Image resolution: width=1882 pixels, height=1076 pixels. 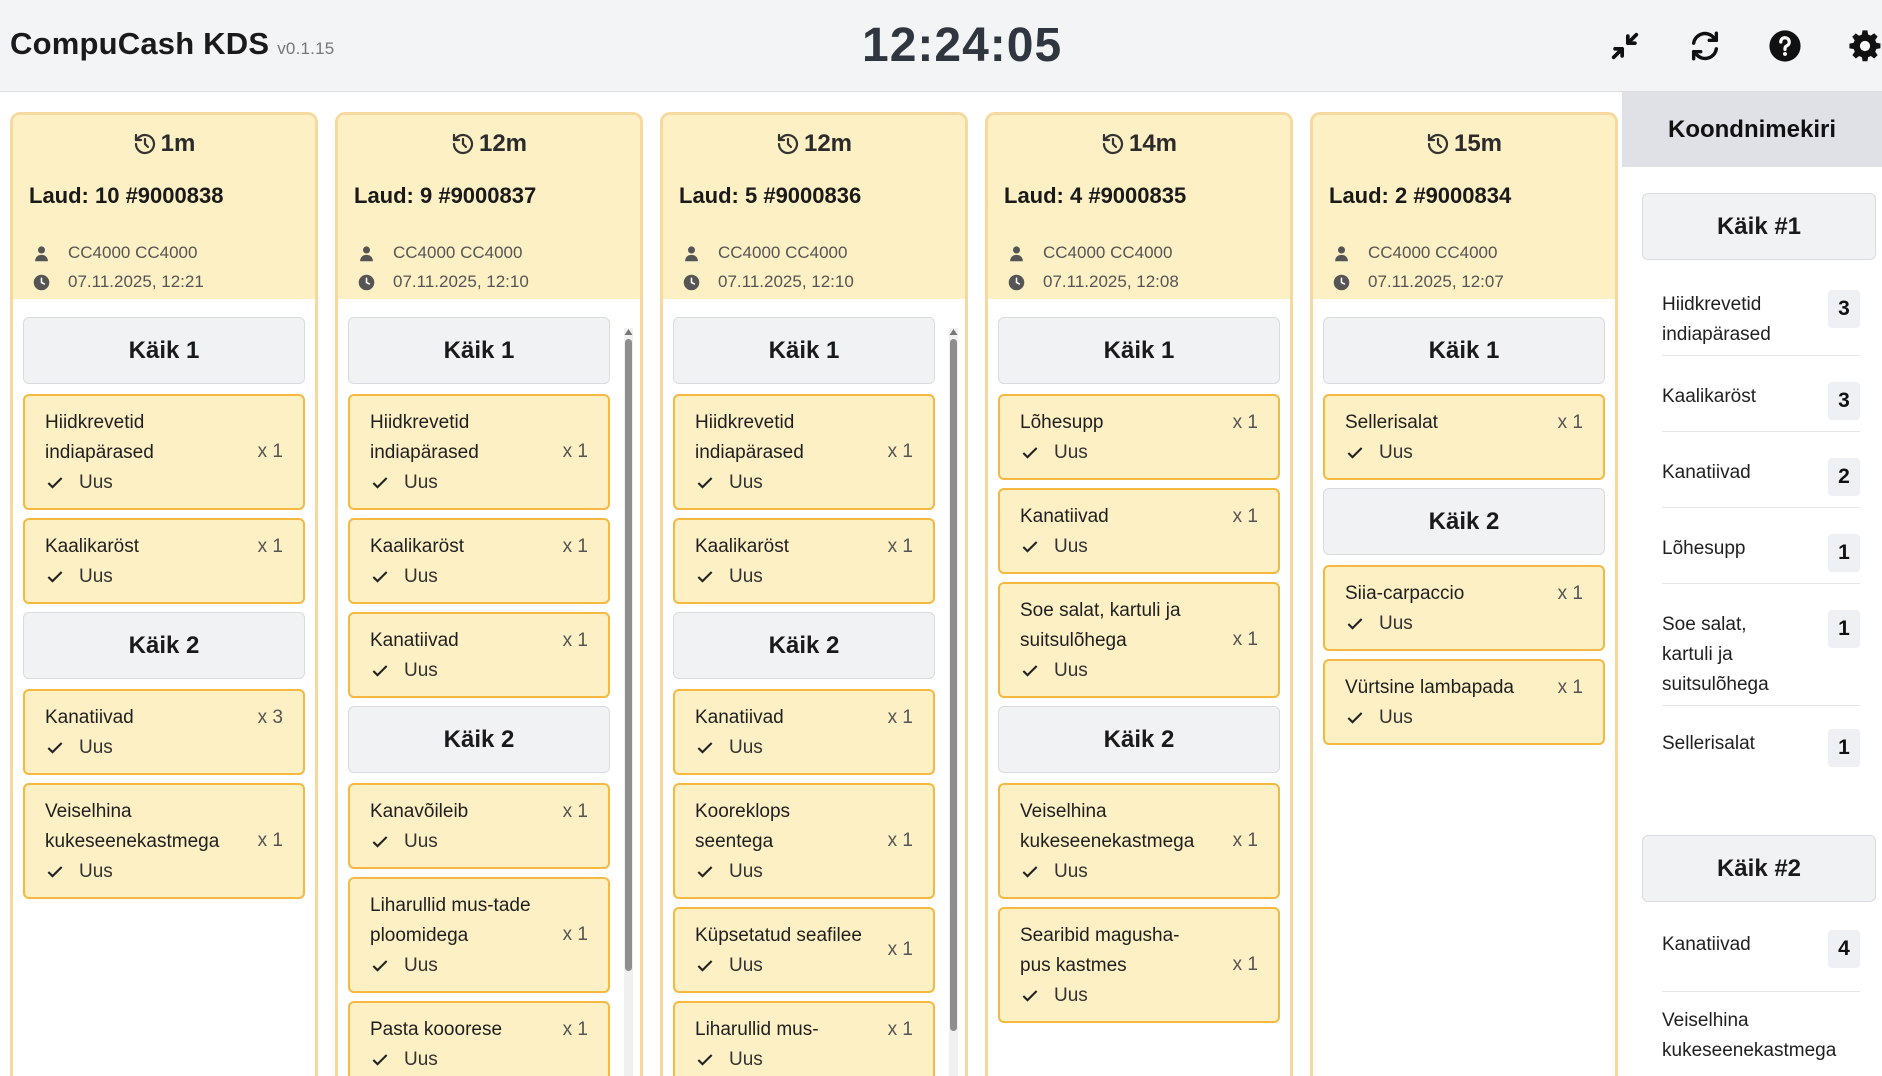 I want to click on help-button, so click(x=1785, y=46).